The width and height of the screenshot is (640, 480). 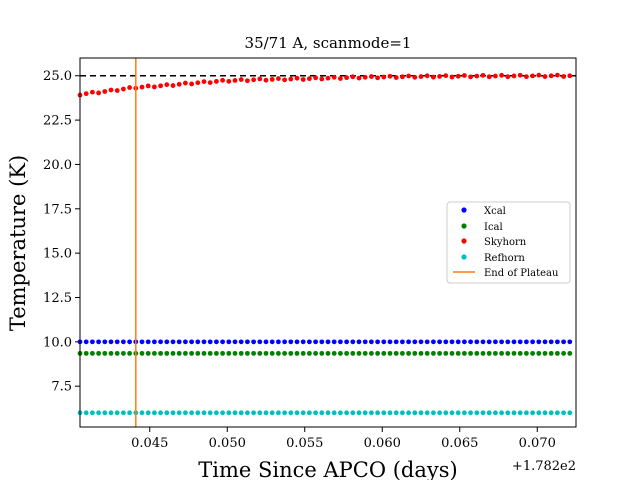 What do you see at coordinates (464, 241) in the screenshot?
I see `legend-marker-skyhorn` at bounding box center [464, 241].